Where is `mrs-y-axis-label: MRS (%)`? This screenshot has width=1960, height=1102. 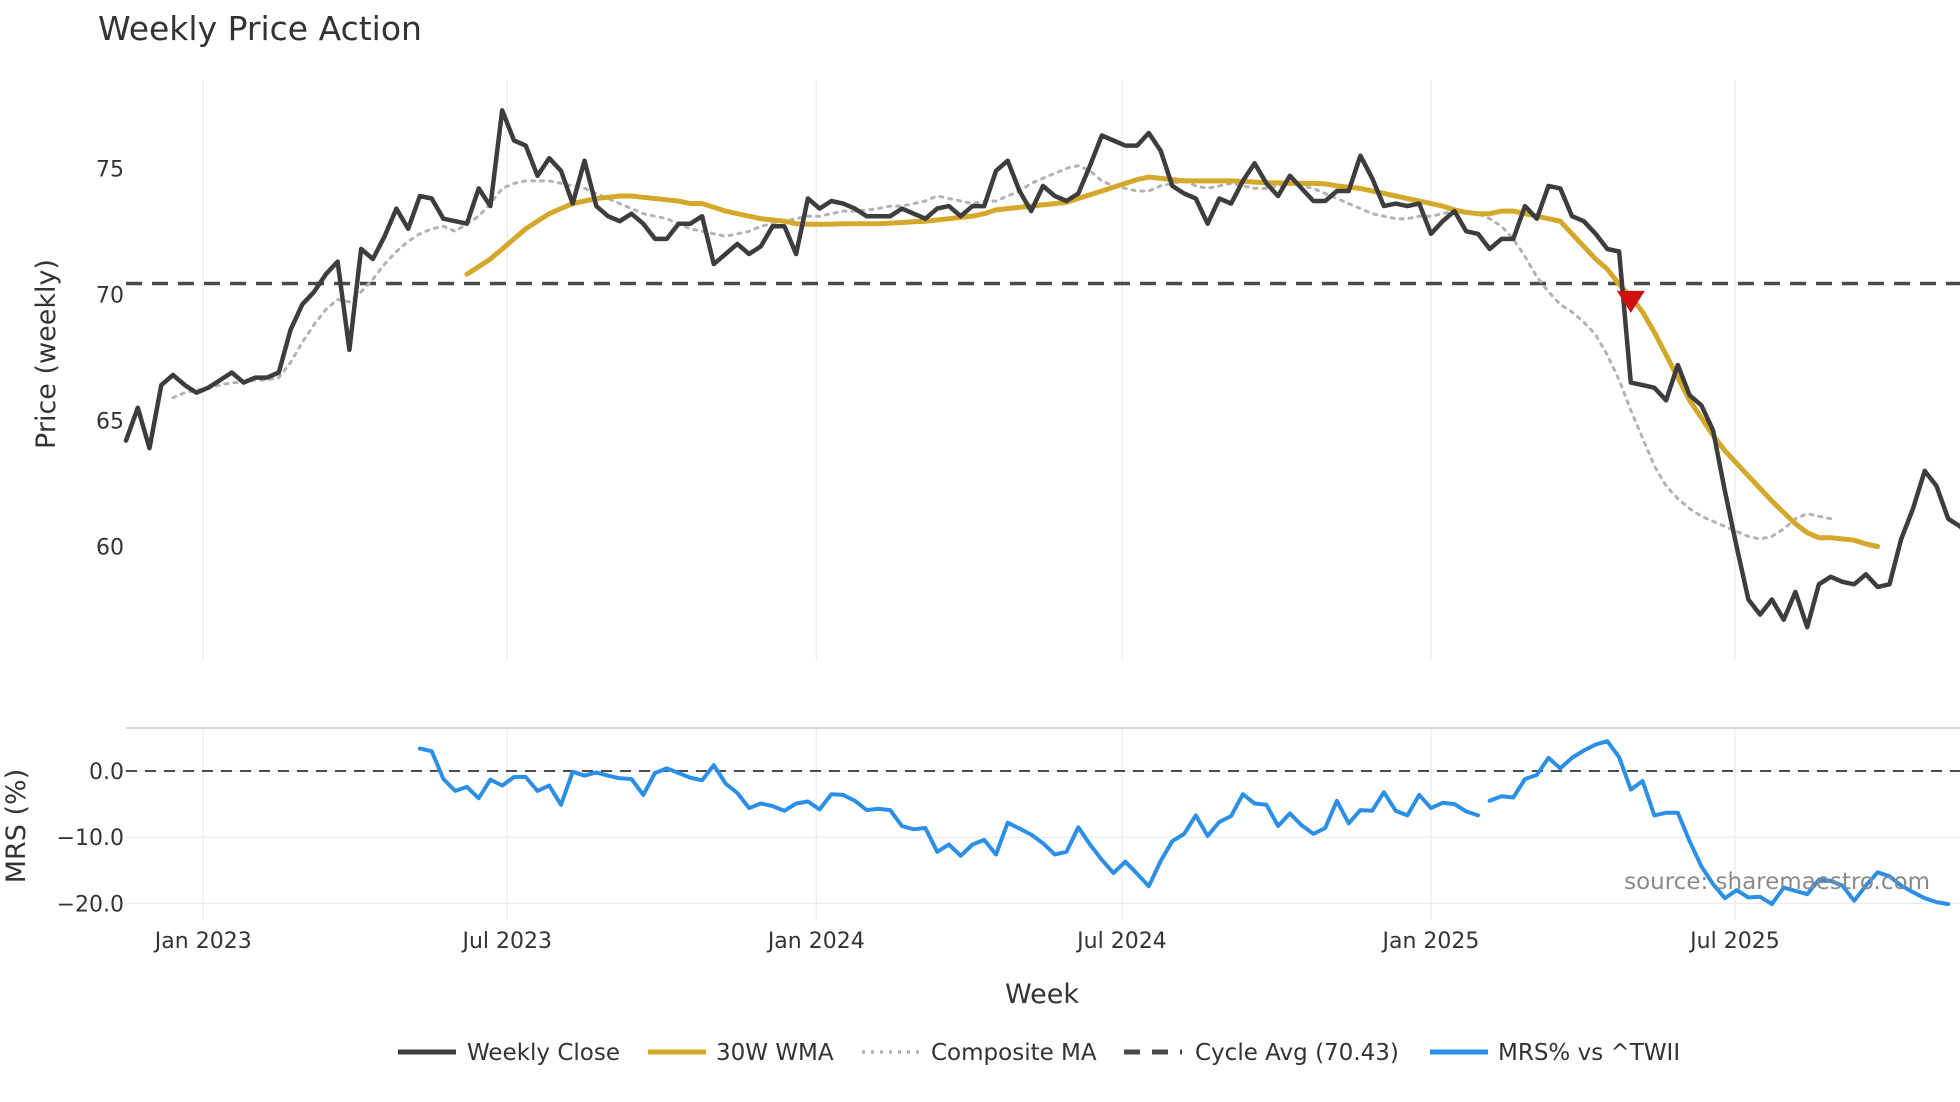
mrs-y-axis-label: MRS (%) is located at coordinates (16, 826).